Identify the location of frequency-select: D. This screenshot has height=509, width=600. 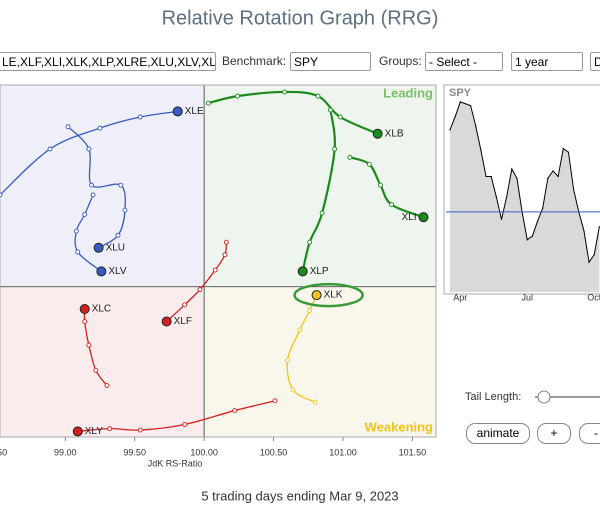
(595, 61).